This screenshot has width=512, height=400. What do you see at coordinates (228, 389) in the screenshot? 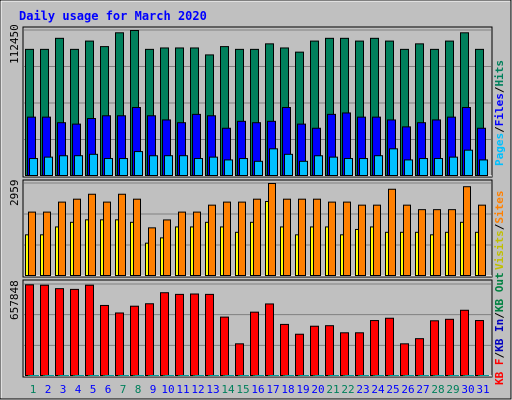
I see `x-tick-label-day-14: 14` at bounding box center [228, 389].